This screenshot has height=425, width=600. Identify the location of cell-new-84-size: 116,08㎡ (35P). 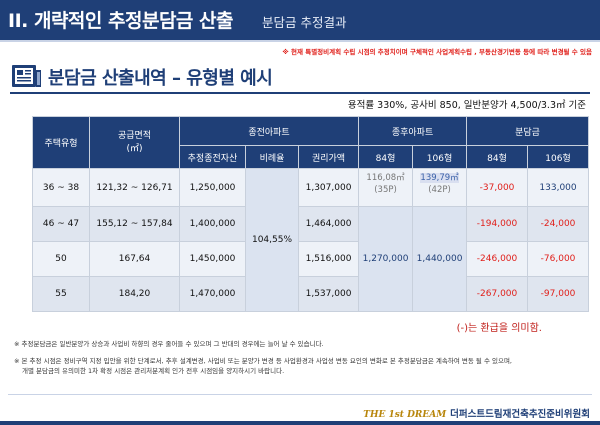
(386, 187).